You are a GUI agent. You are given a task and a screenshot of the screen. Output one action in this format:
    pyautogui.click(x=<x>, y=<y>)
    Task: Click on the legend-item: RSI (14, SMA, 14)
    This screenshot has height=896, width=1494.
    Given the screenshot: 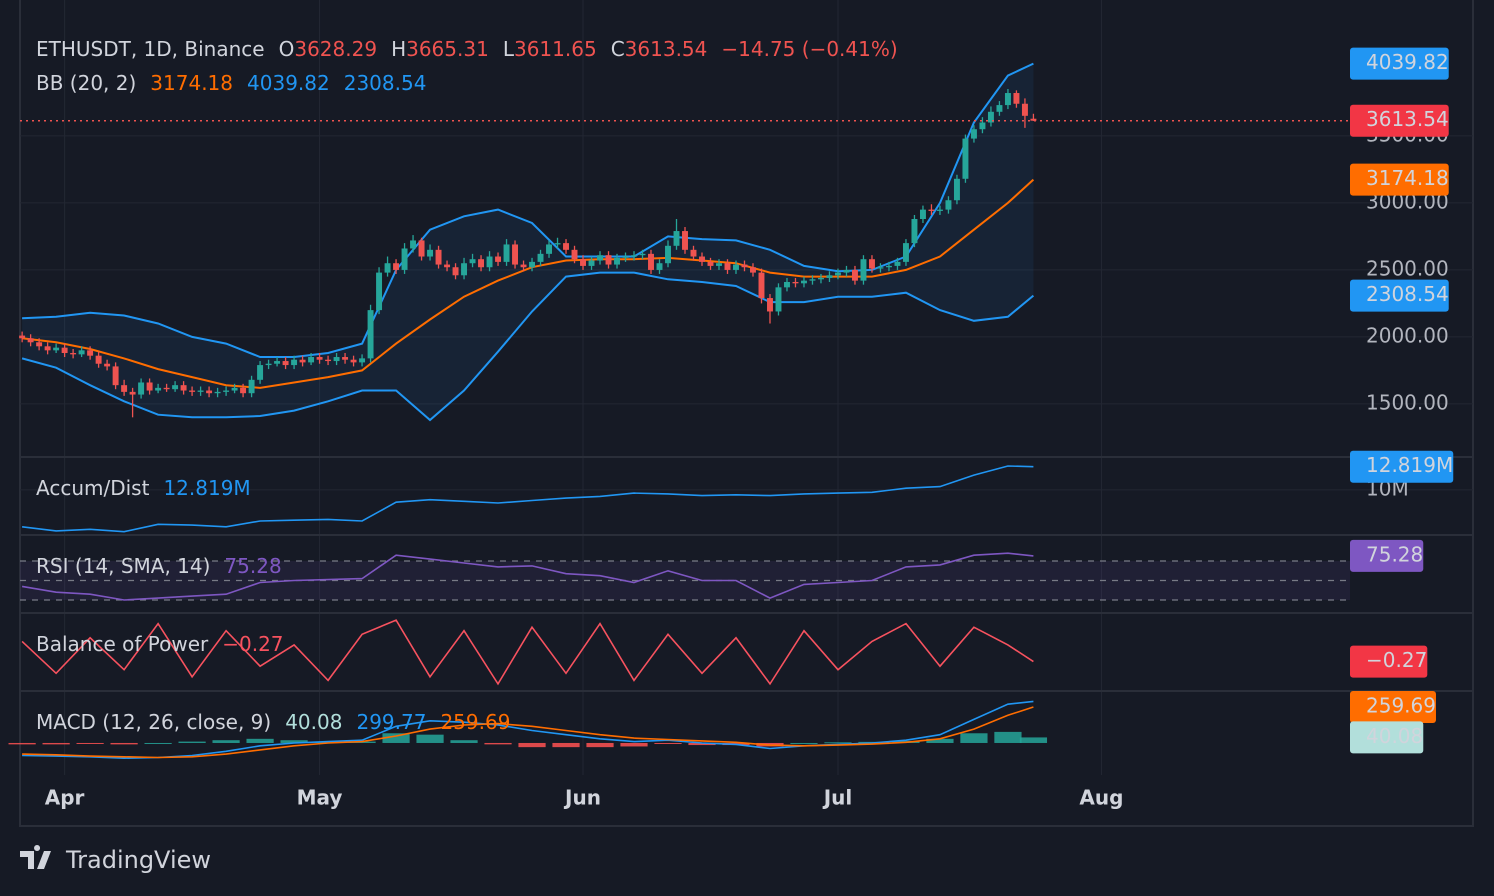 What is the action you would take?
    pyautogui.click(x=123, y=566)
    